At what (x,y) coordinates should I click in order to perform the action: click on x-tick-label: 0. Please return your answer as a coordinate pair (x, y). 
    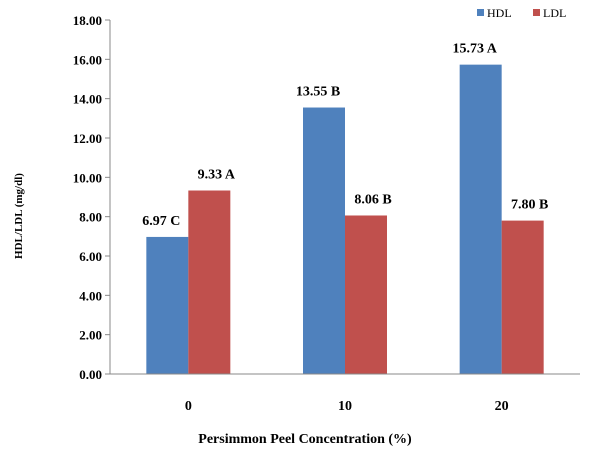
    Looking at the image, I should click on (188, 406).